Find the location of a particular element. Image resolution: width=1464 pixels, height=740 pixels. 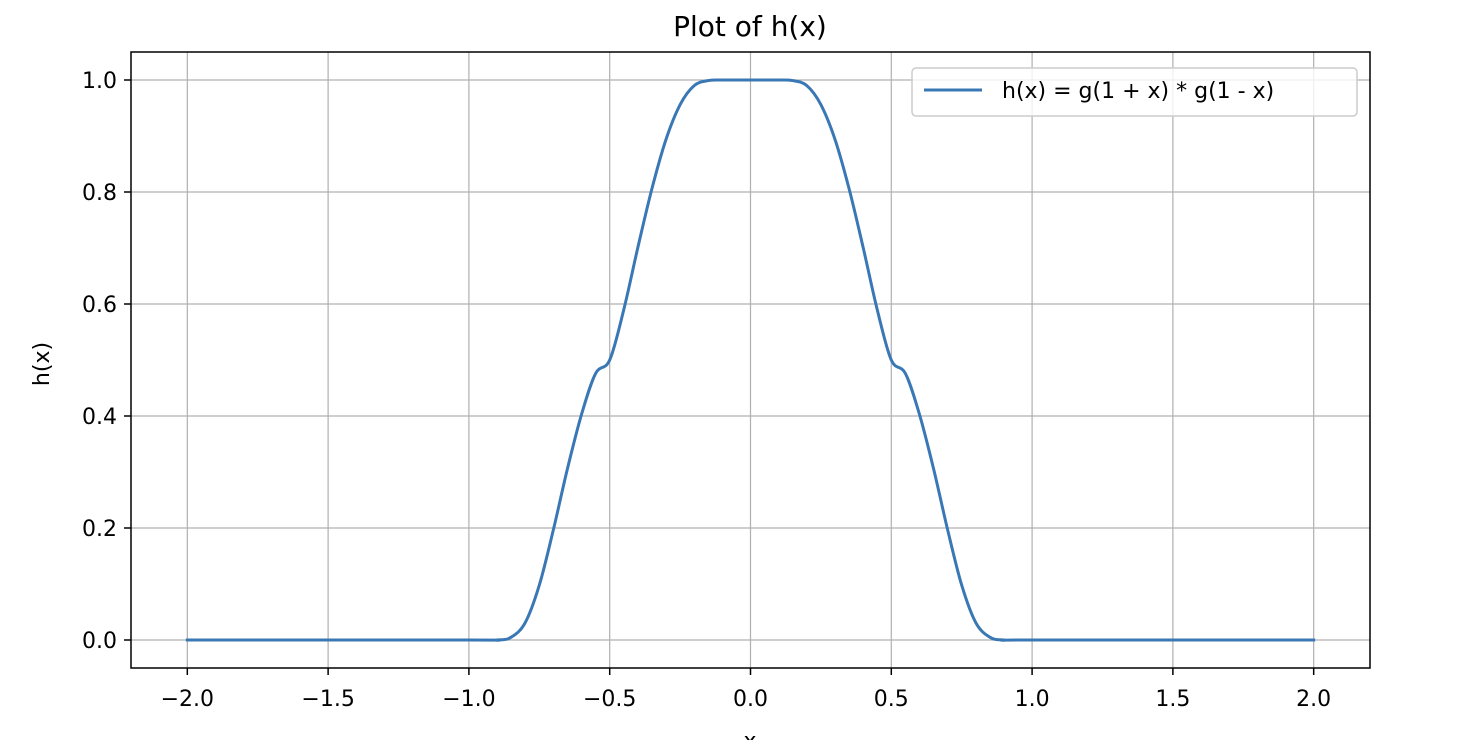

x-axis-ticks: −2.0 −1.5 −1.0 −0.5 0.0 0.5 1.0 1.5 2.0 is located at coordinates (746, 690).